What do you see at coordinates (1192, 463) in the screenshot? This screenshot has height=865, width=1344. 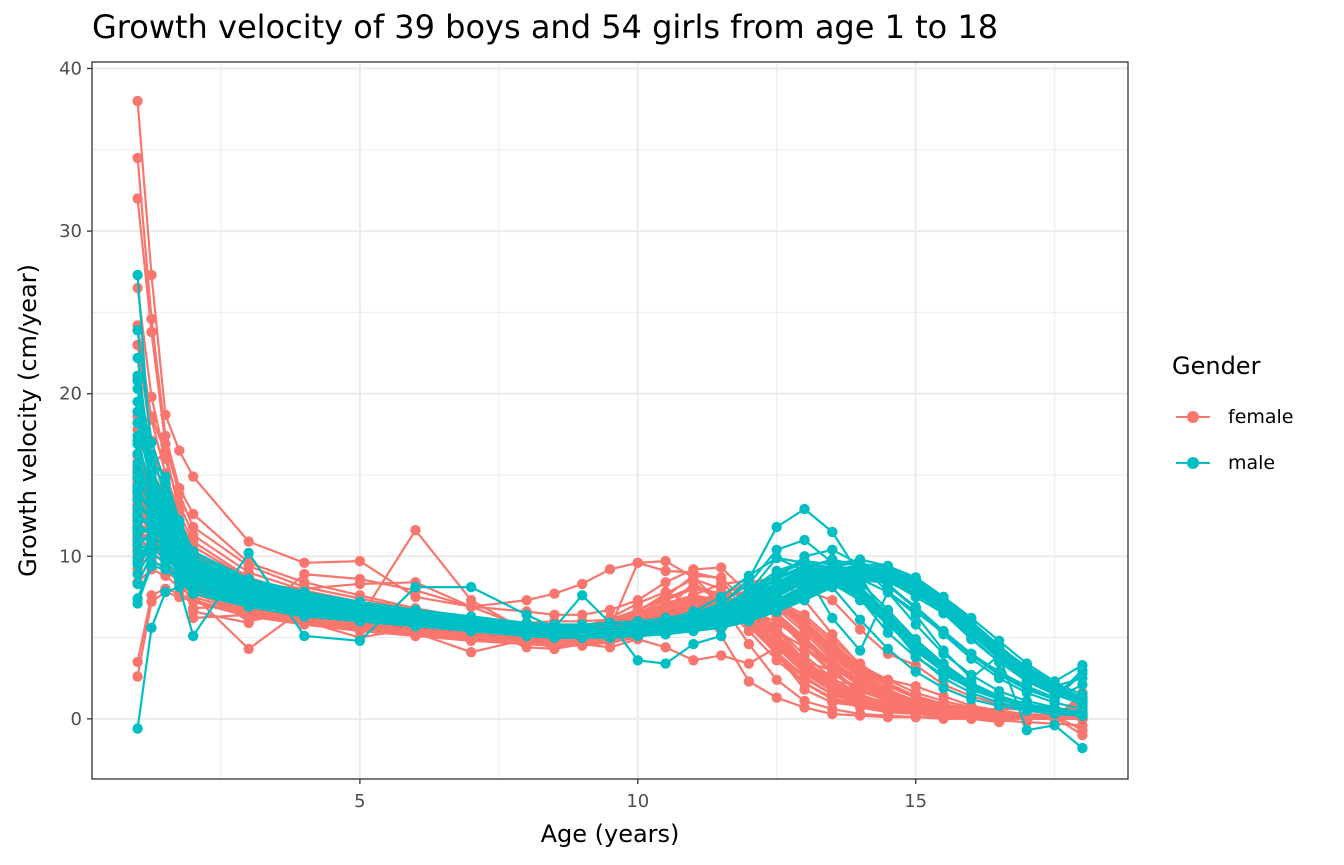 I see `legend-key-male` at bounding box center [1192, 463].